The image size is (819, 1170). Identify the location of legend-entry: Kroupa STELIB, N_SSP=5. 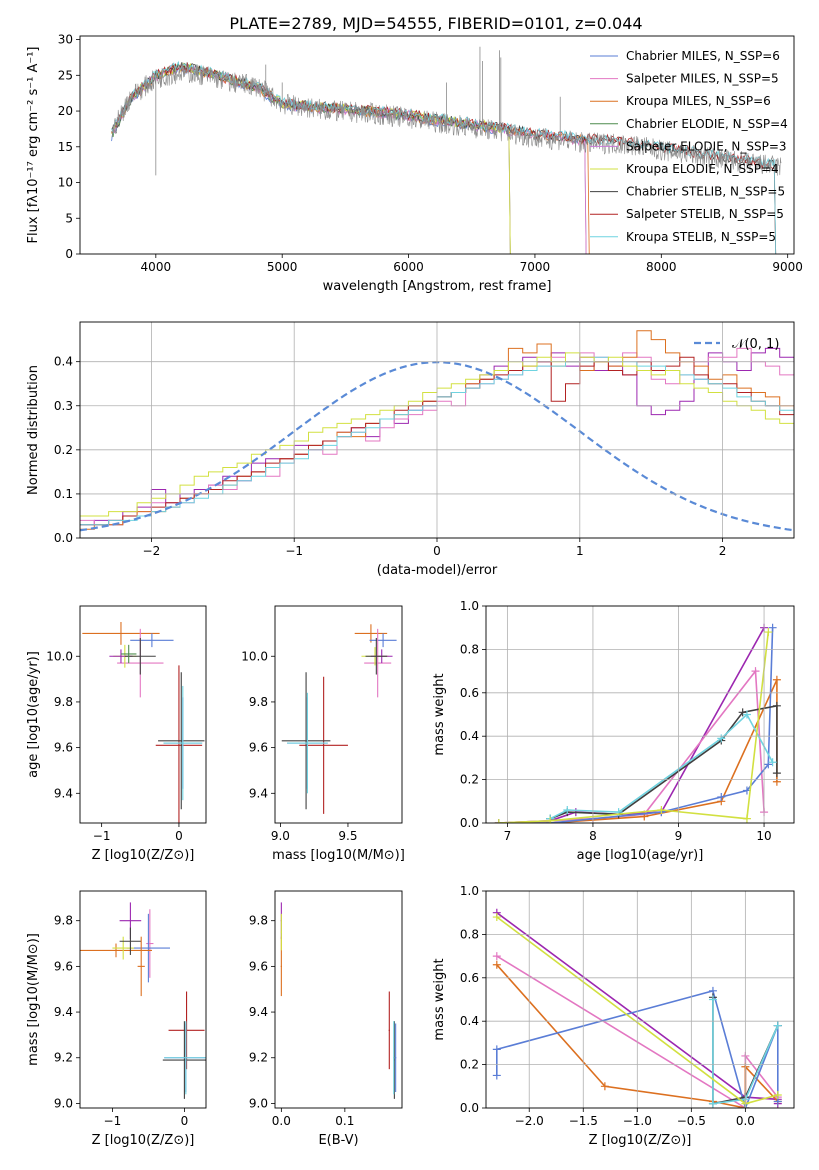
(701, 237).